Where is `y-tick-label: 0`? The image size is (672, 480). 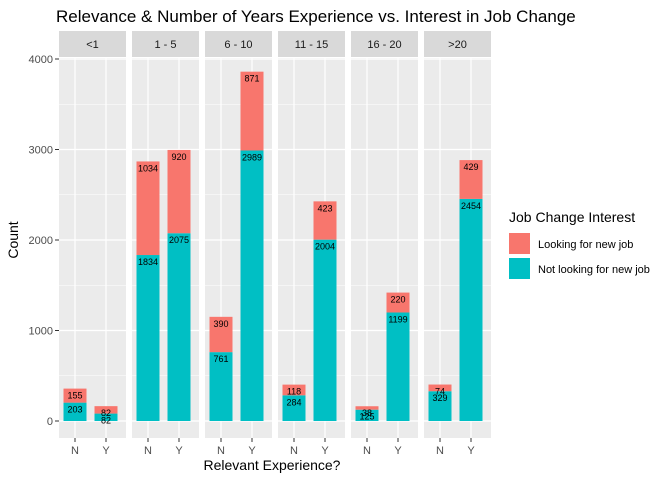
y-tick-label: 0 is located at coordinates (50, 422).